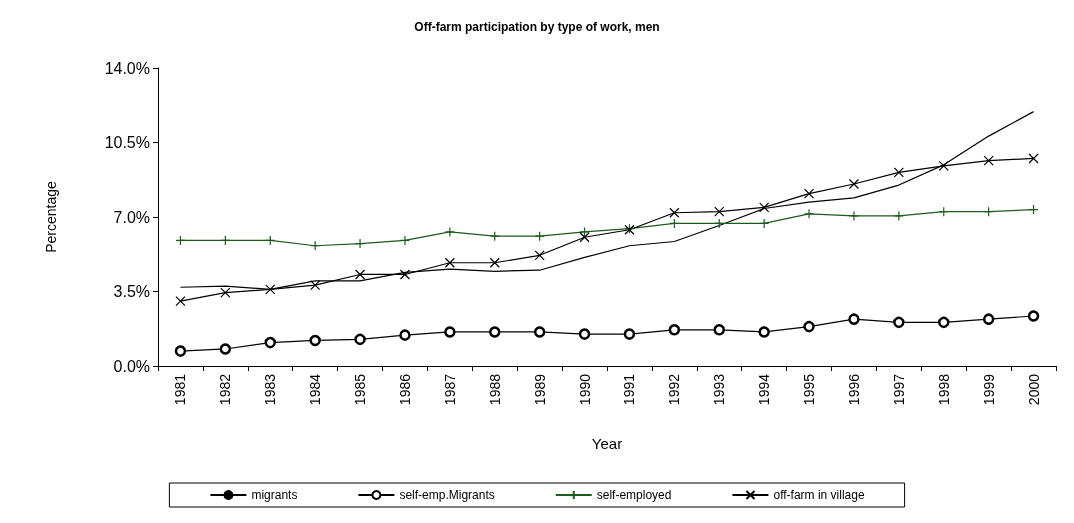  Describe the element at coordinates (719, 389) in the screenshot. I see `x-tick-label: 1993` at that location.